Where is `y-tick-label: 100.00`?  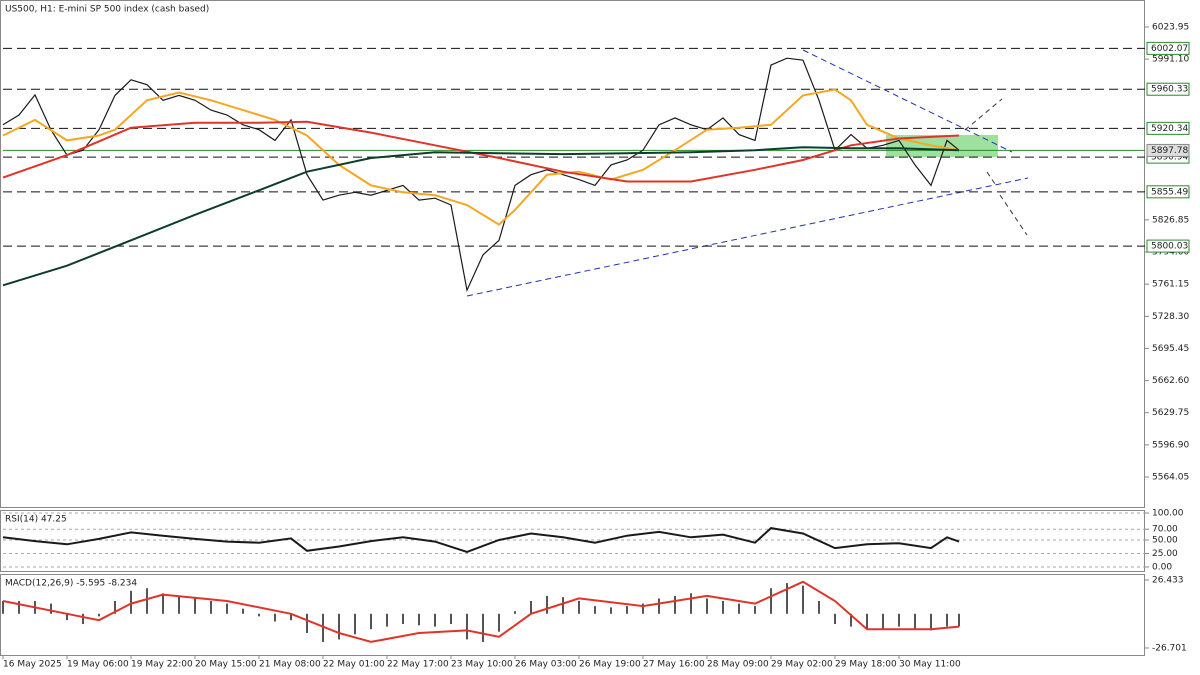
y-tick-label: 100.00 is located at coordinates (1168, 514).